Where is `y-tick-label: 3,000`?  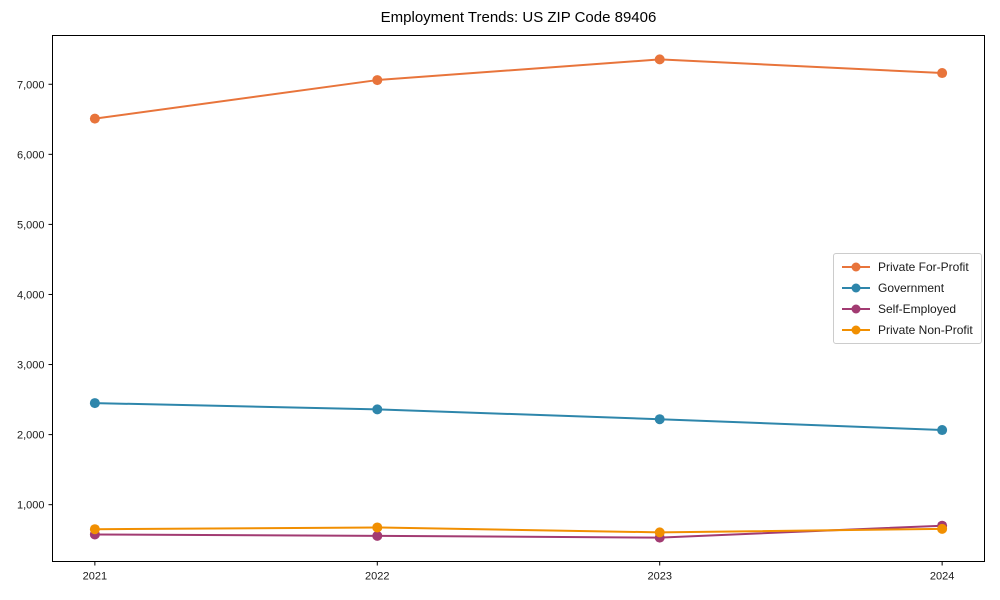
y-tick-label: 3,000 is located at coordinates (31, 366).